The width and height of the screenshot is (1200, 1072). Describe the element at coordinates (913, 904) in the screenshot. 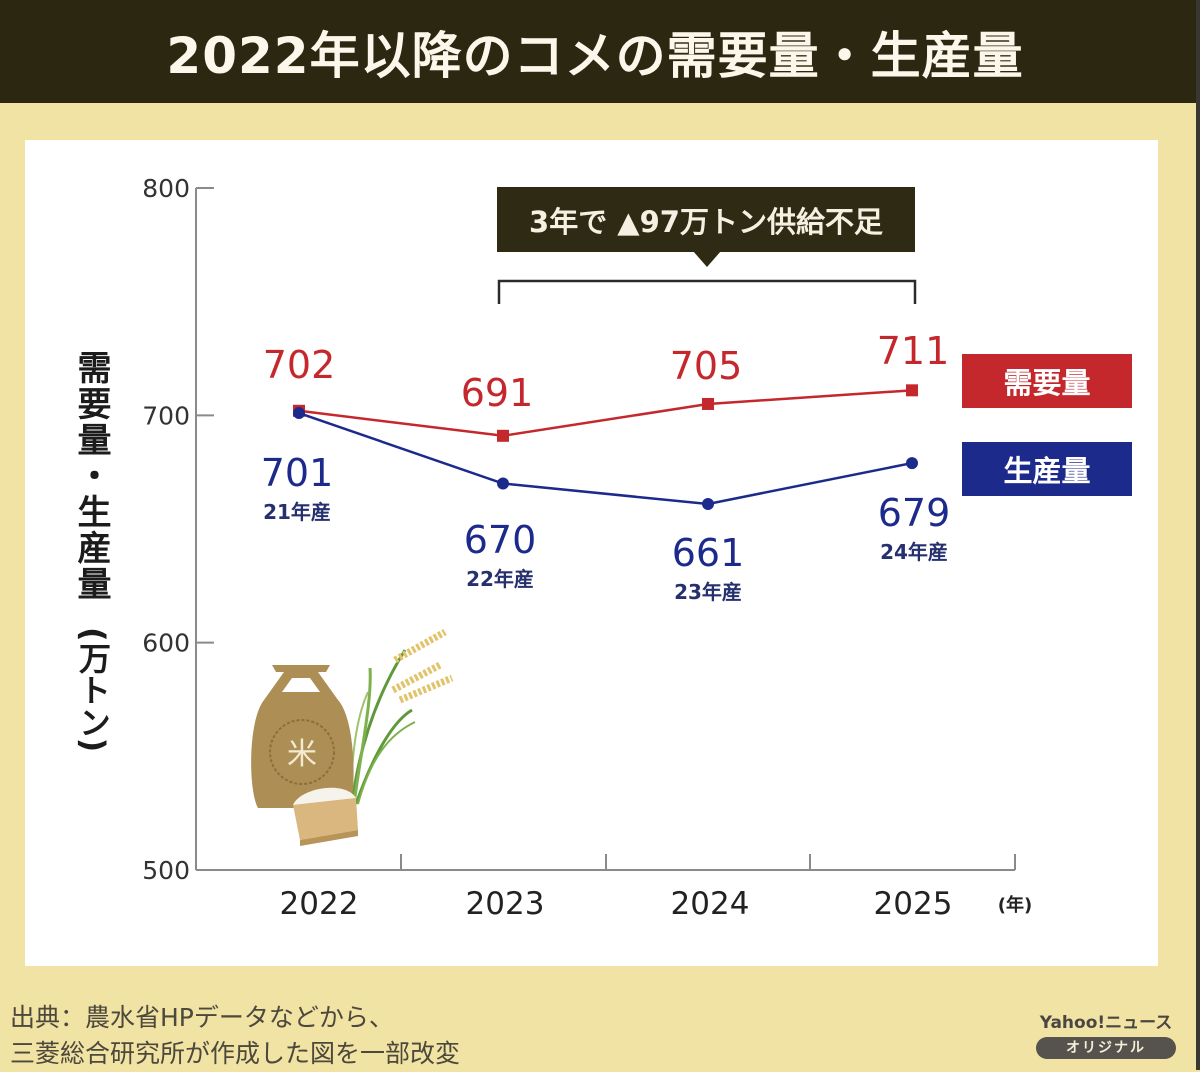

I see `x-tick-label: 2025` at that location.